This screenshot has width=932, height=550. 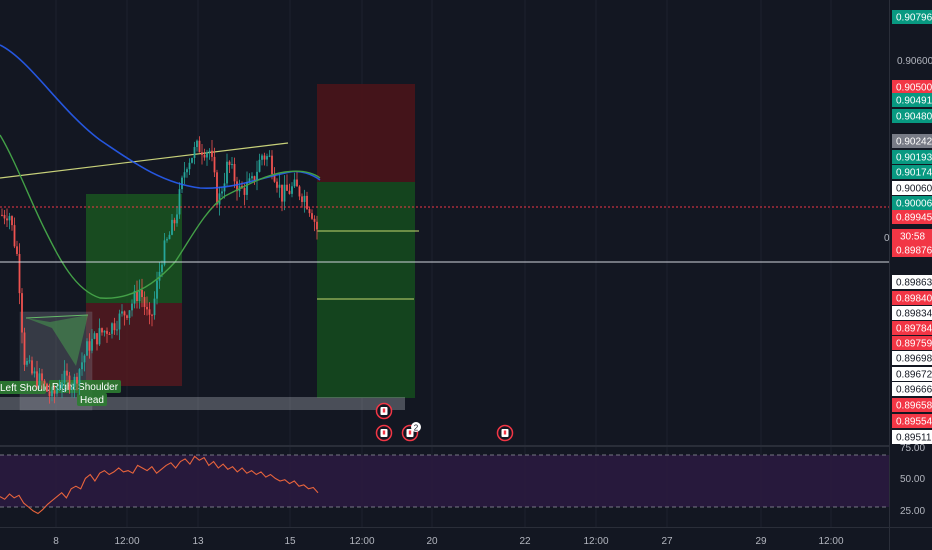 What do you see at coordinates (160, 216) in the screenshot?
I see `ma-green` at bounding box center [160, 216].